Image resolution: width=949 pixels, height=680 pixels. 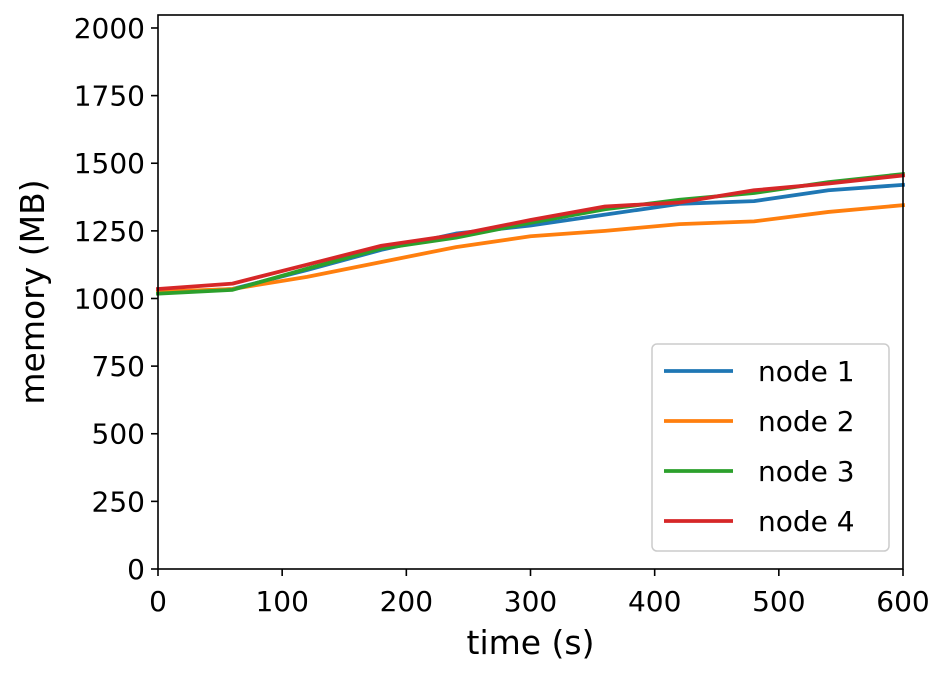 What do you see at coordinates (806, 471) in the screenshot?
I see `legend-label-3: node 3` at bounding box center [806, 471].